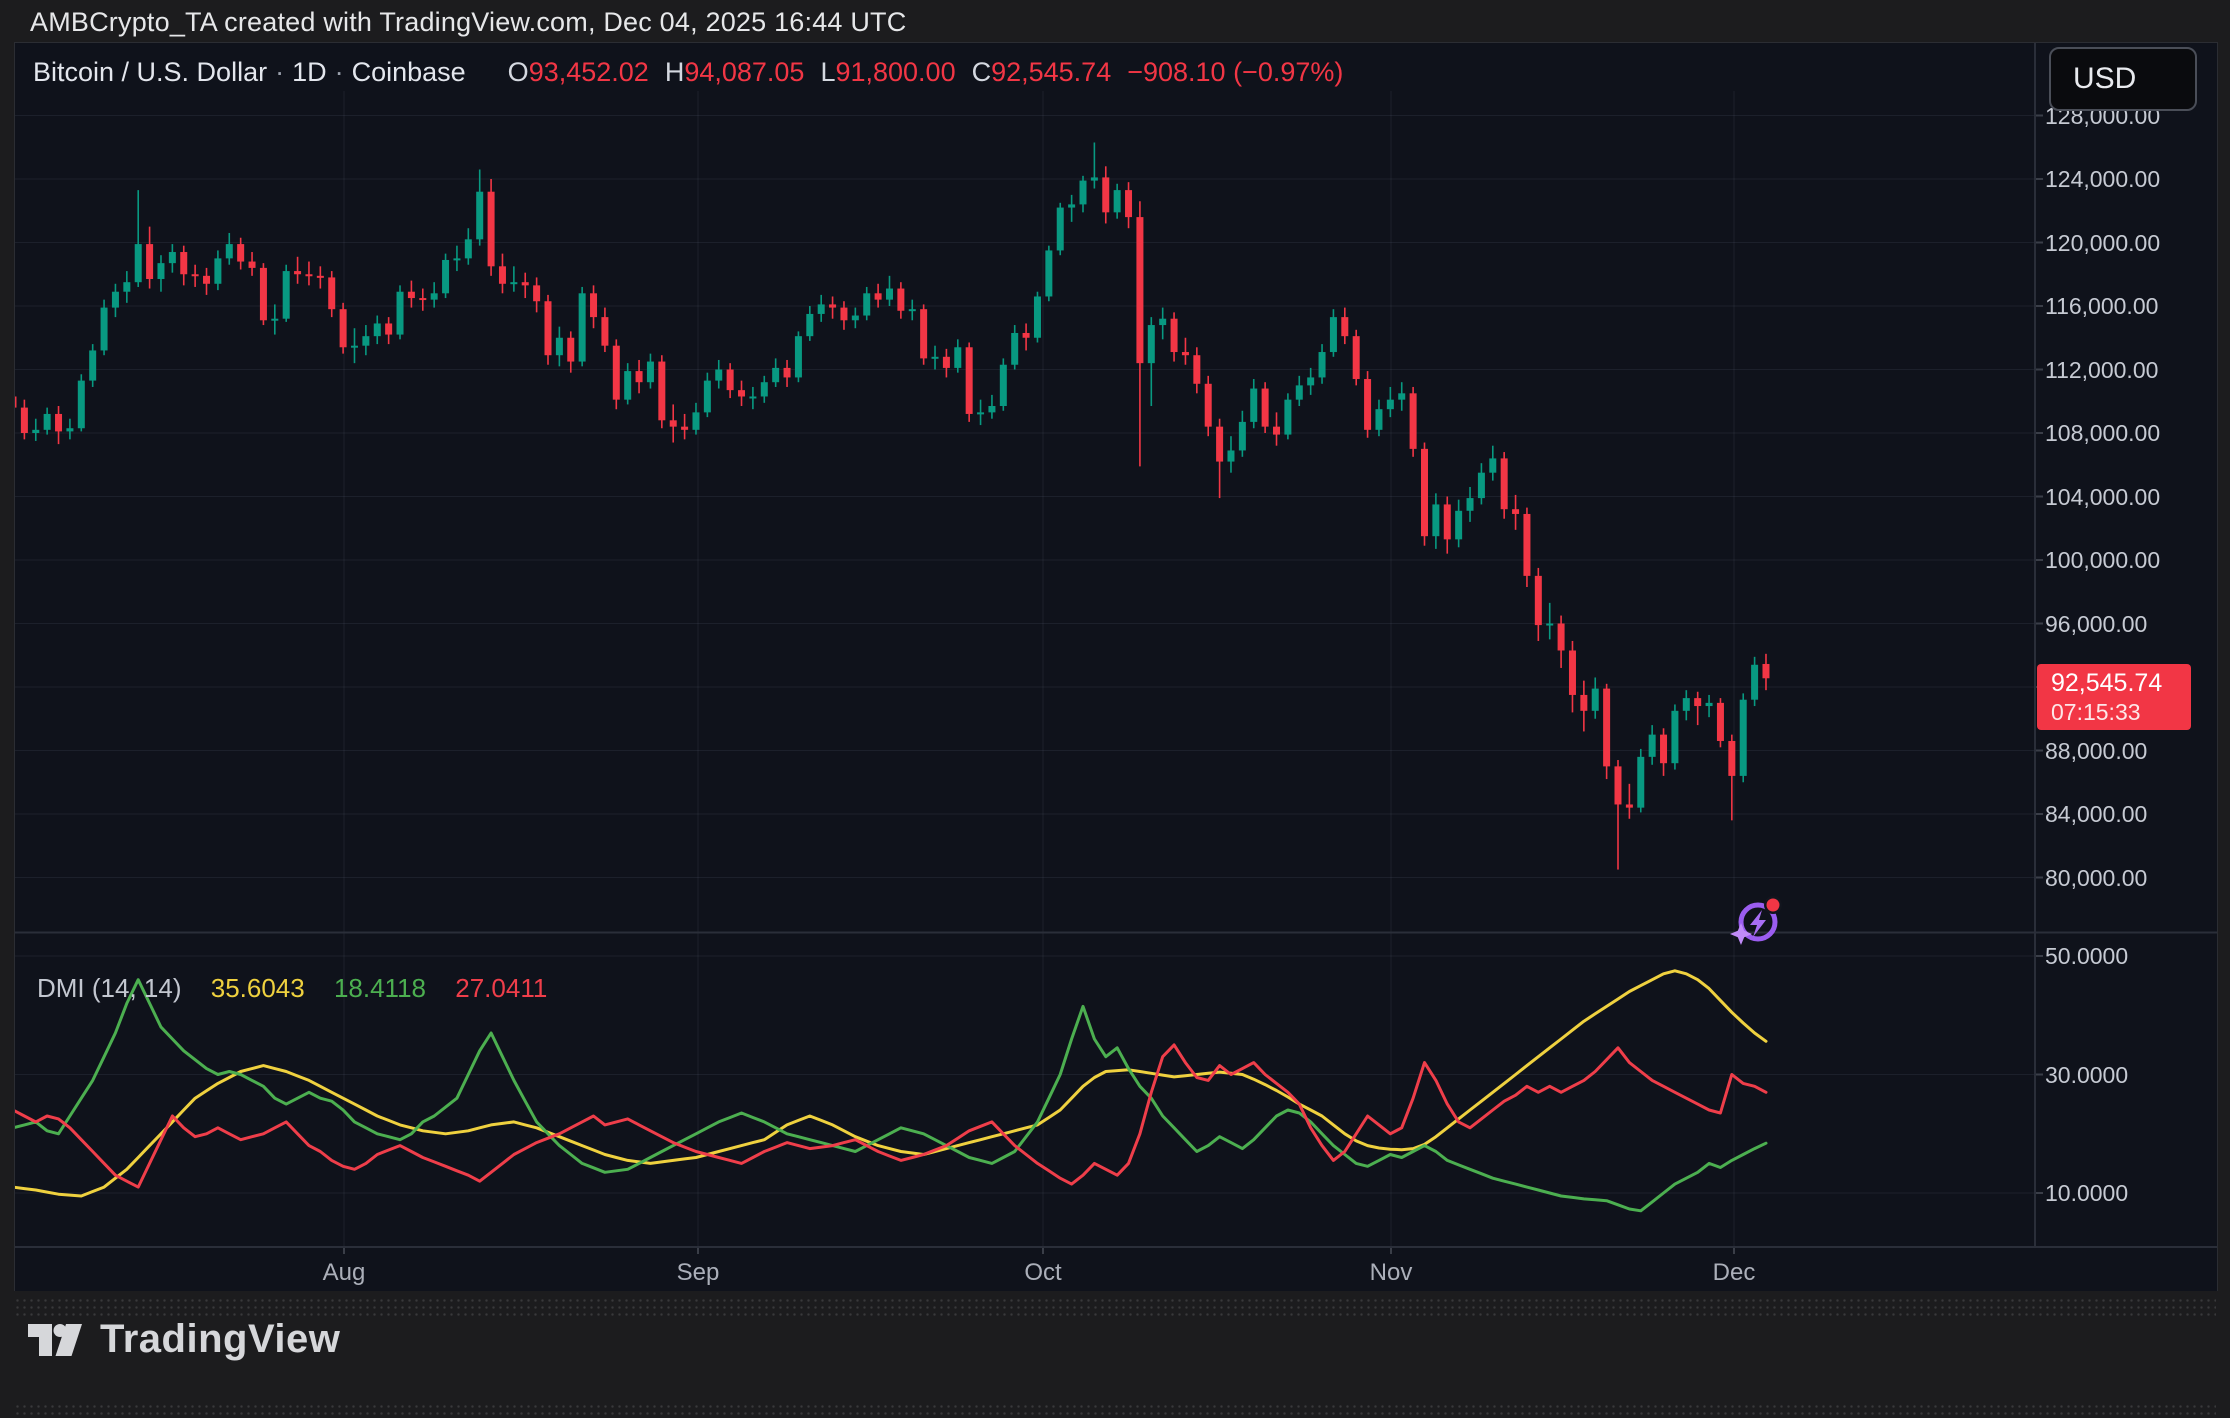 The height and width of the screenshot is (1418, 2230). I want to click on sparkle-icon, so click(1741, 934).